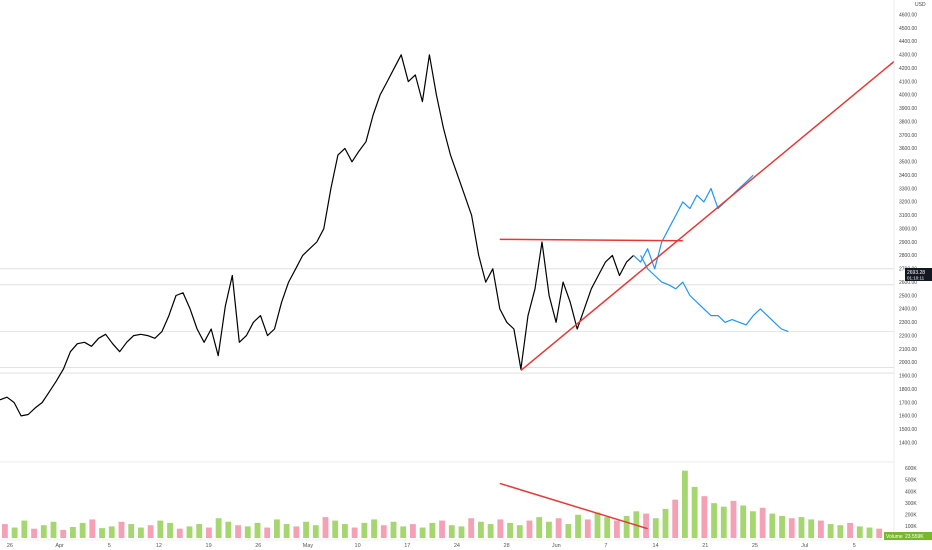  I want to click on last-price-value: 2693.28, so click(916, 273).